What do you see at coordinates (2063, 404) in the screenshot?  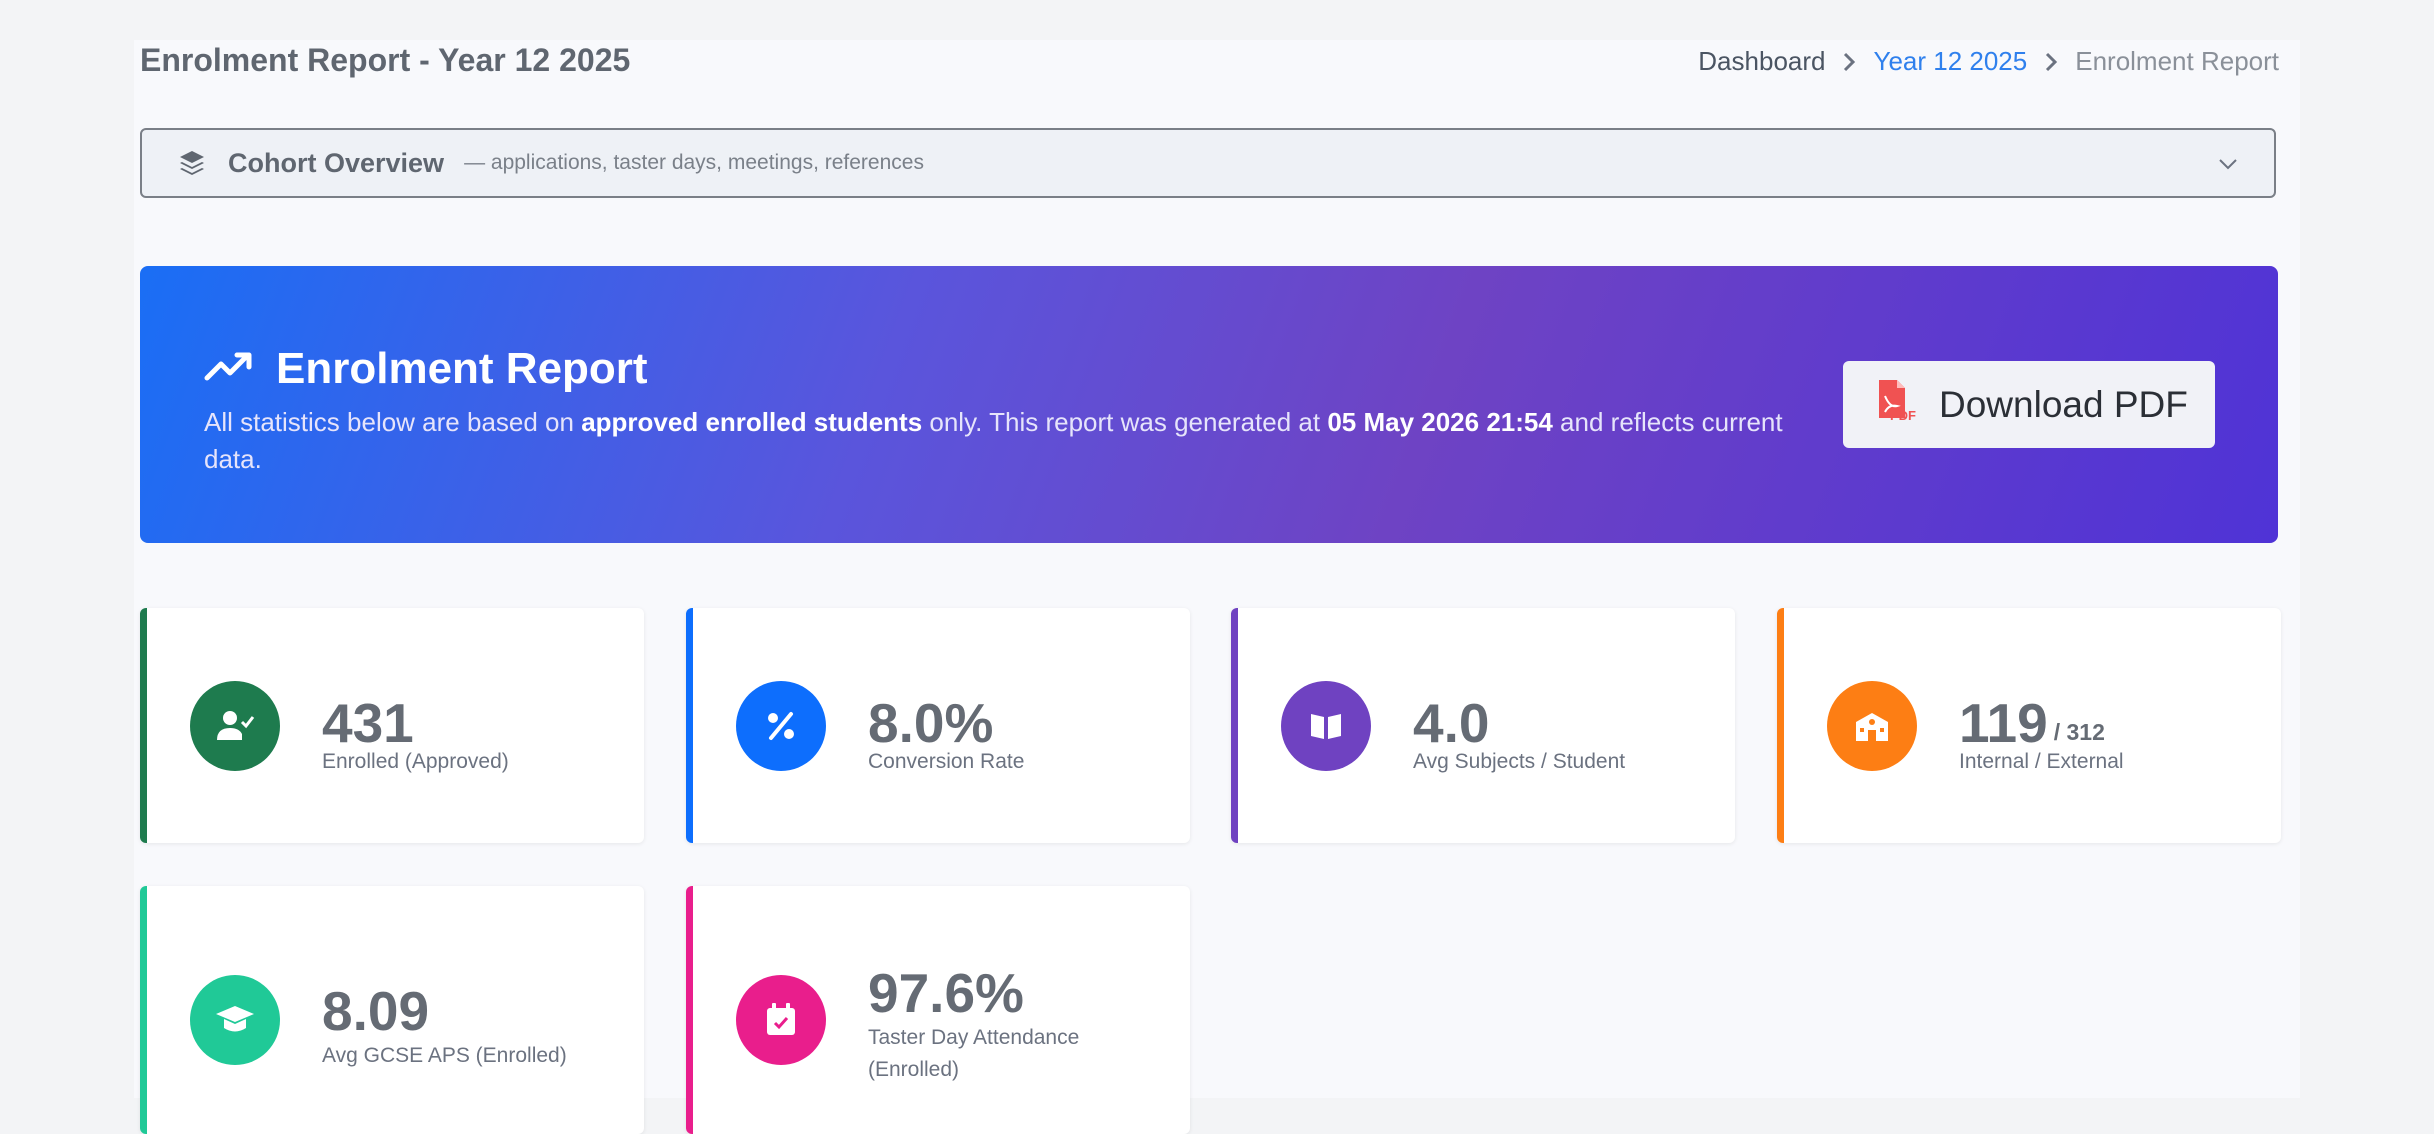 I see `download-pdf-label: Download PDF` at bounding box center [2063, 404].